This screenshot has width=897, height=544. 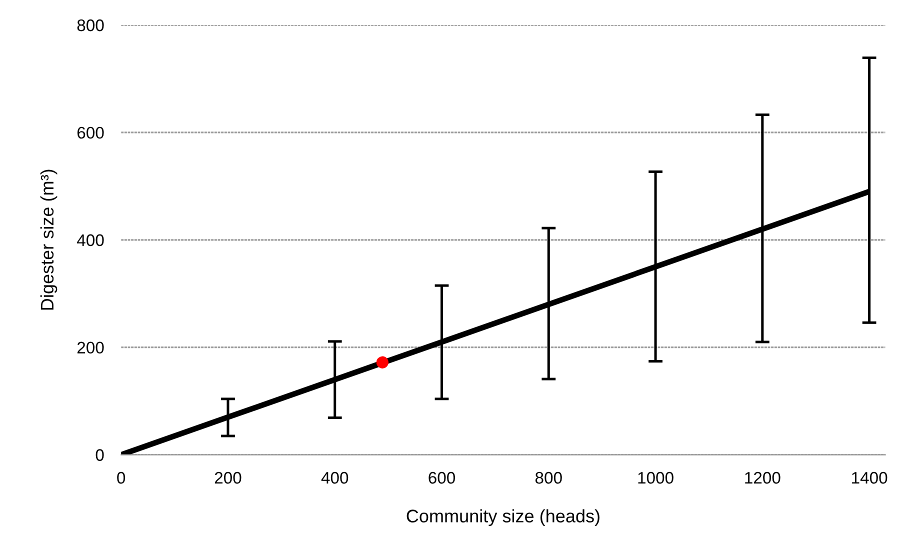 I want to click on y-tick-label: 600, so click(x=90, y=132).